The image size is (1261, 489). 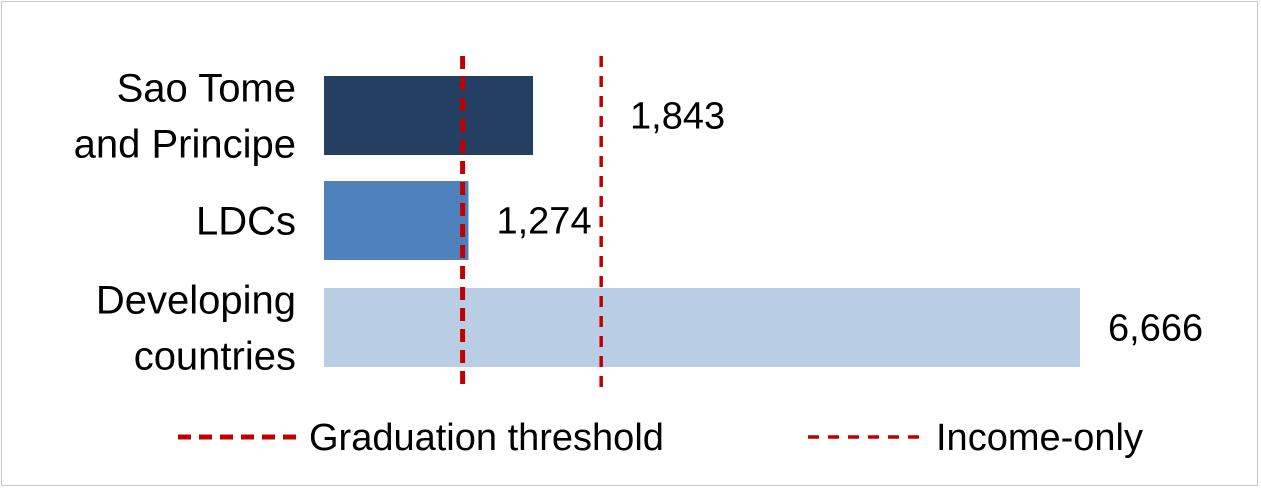 I want to click on legend: Graduation threshold Income-only, so click(x=660, y=438).